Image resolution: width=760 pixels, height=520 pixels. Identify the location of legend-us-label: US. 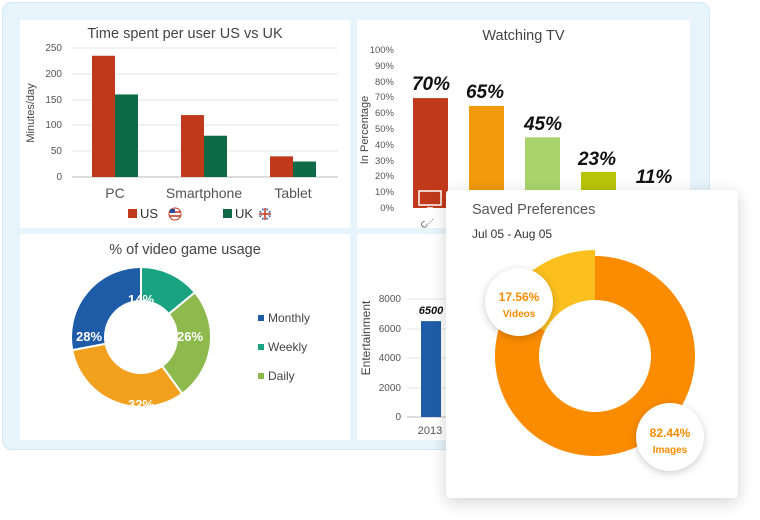
(149, 213).